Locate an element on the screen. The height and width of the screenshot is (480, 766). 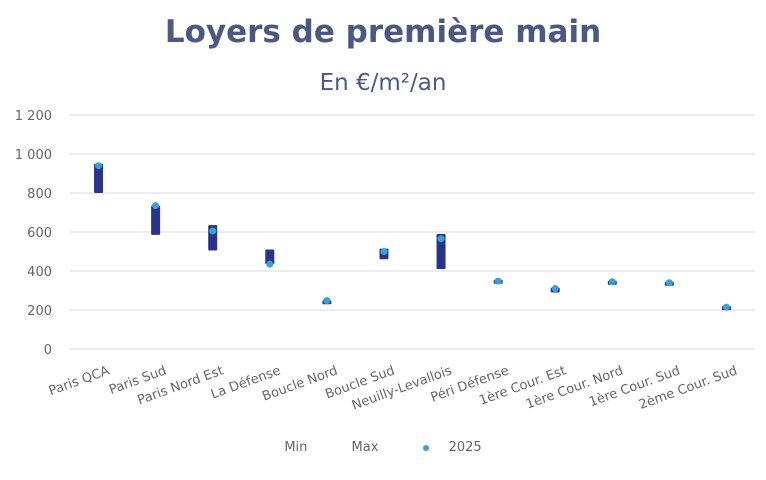
y-tick-label: 0 is located at coordinates (48, 350).